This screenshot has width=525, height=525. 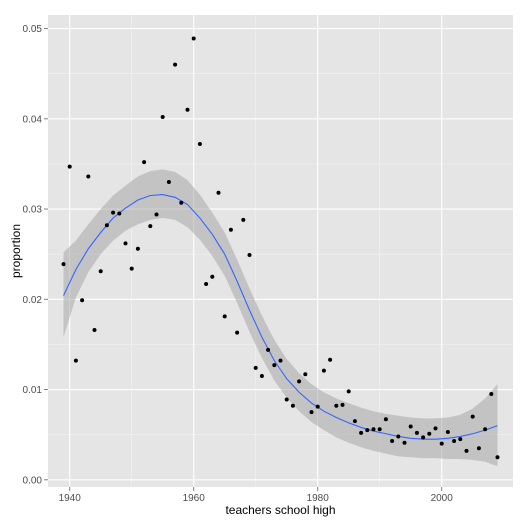 I want to click on x-tick-label: 2000, so click(x=442, y=498).